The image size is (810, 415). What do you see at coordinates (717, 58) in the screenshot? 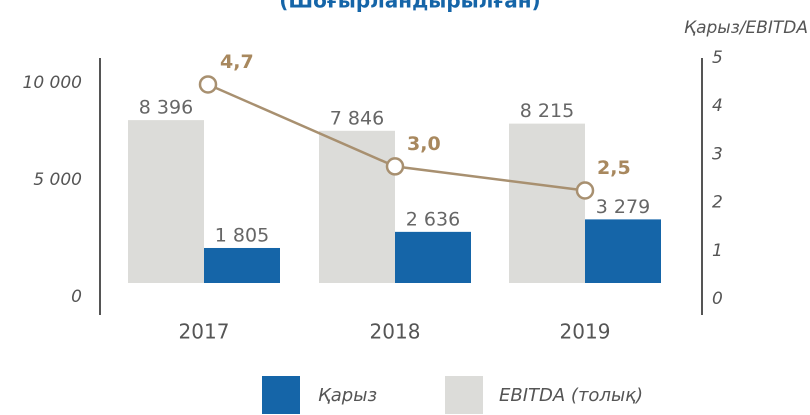
I see `y2-tick-label: 5` at bounding box center [717, 58].